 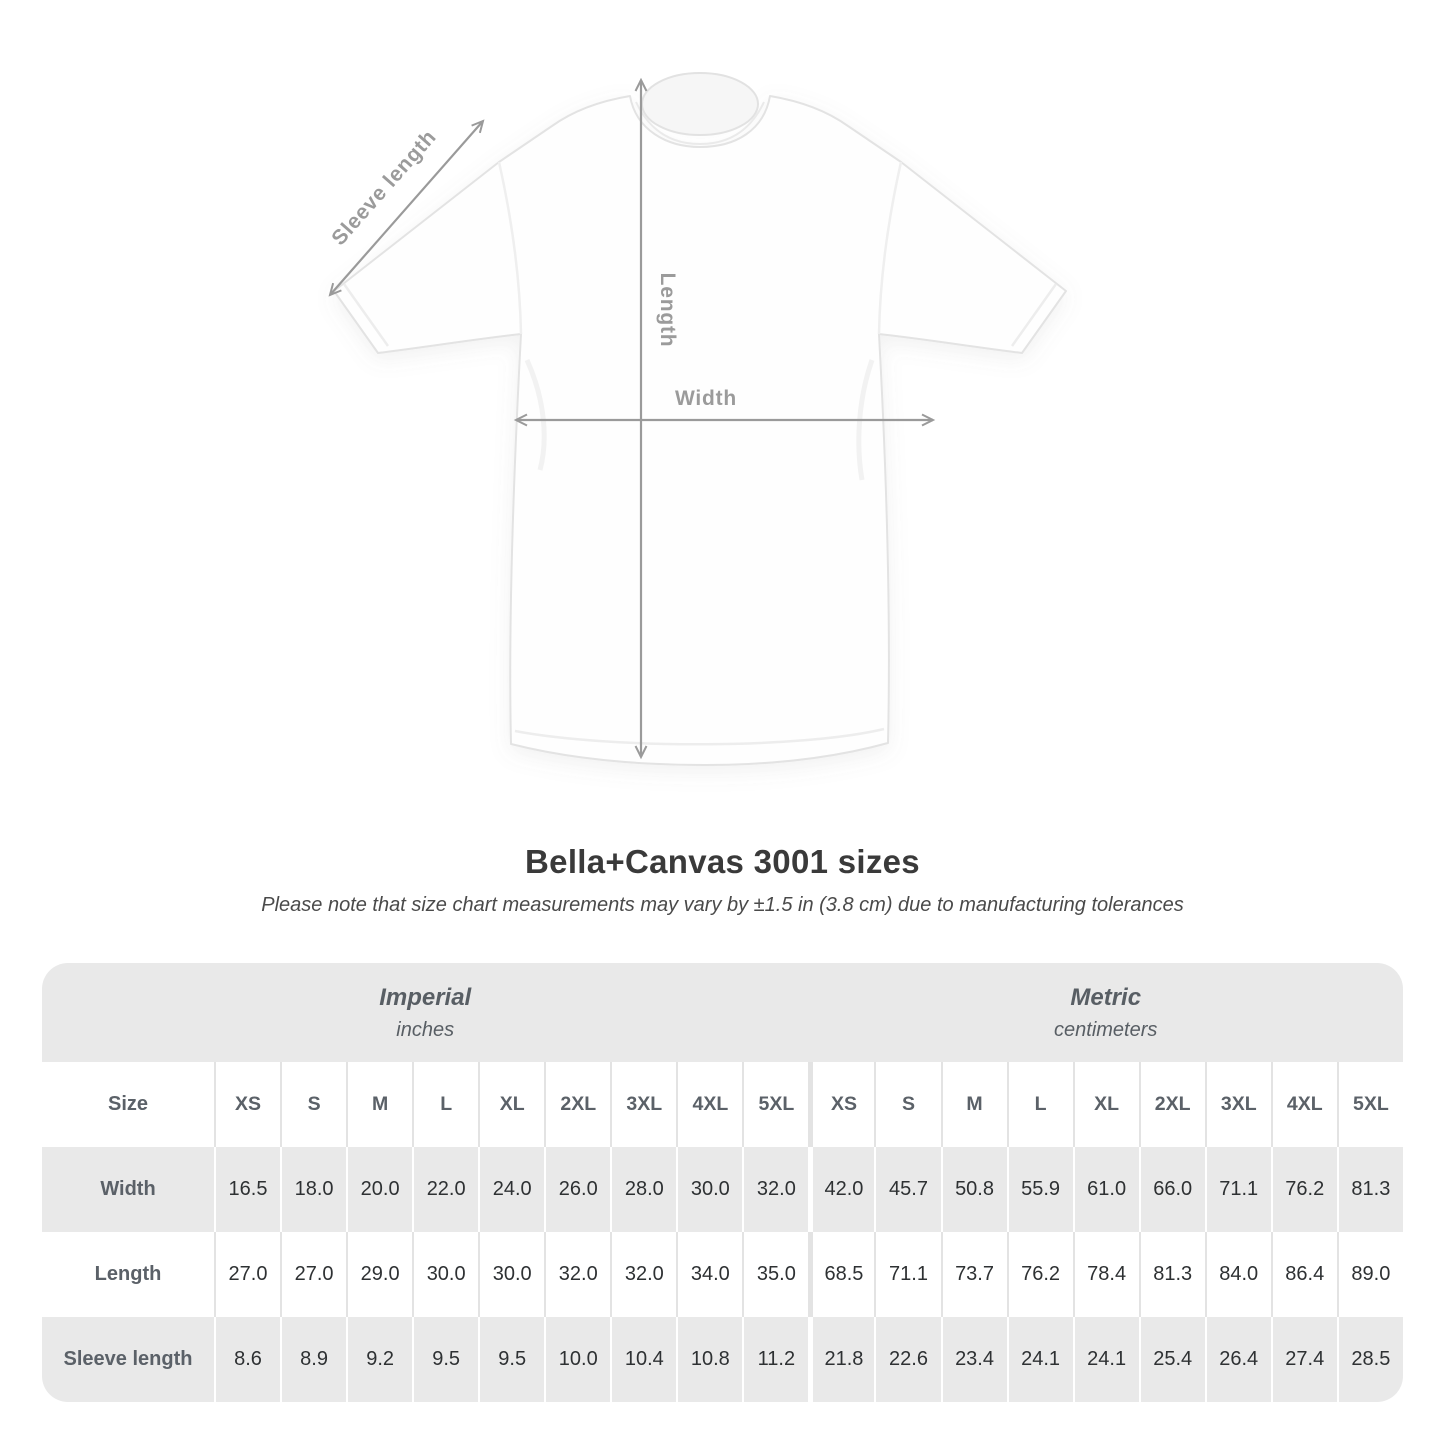 I want to click on value-cell: 10.0, so click(x=577, y=1359).